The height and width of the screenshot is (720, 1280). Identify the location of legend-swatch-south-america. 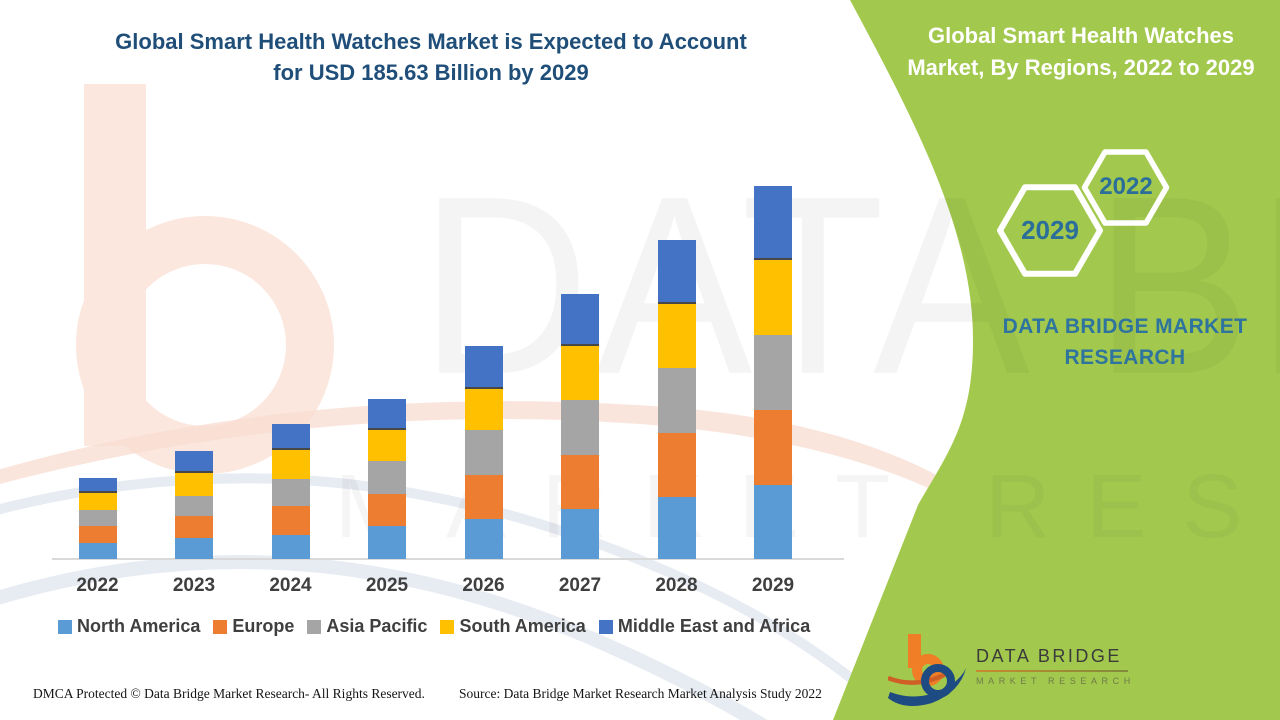
(447, 626).